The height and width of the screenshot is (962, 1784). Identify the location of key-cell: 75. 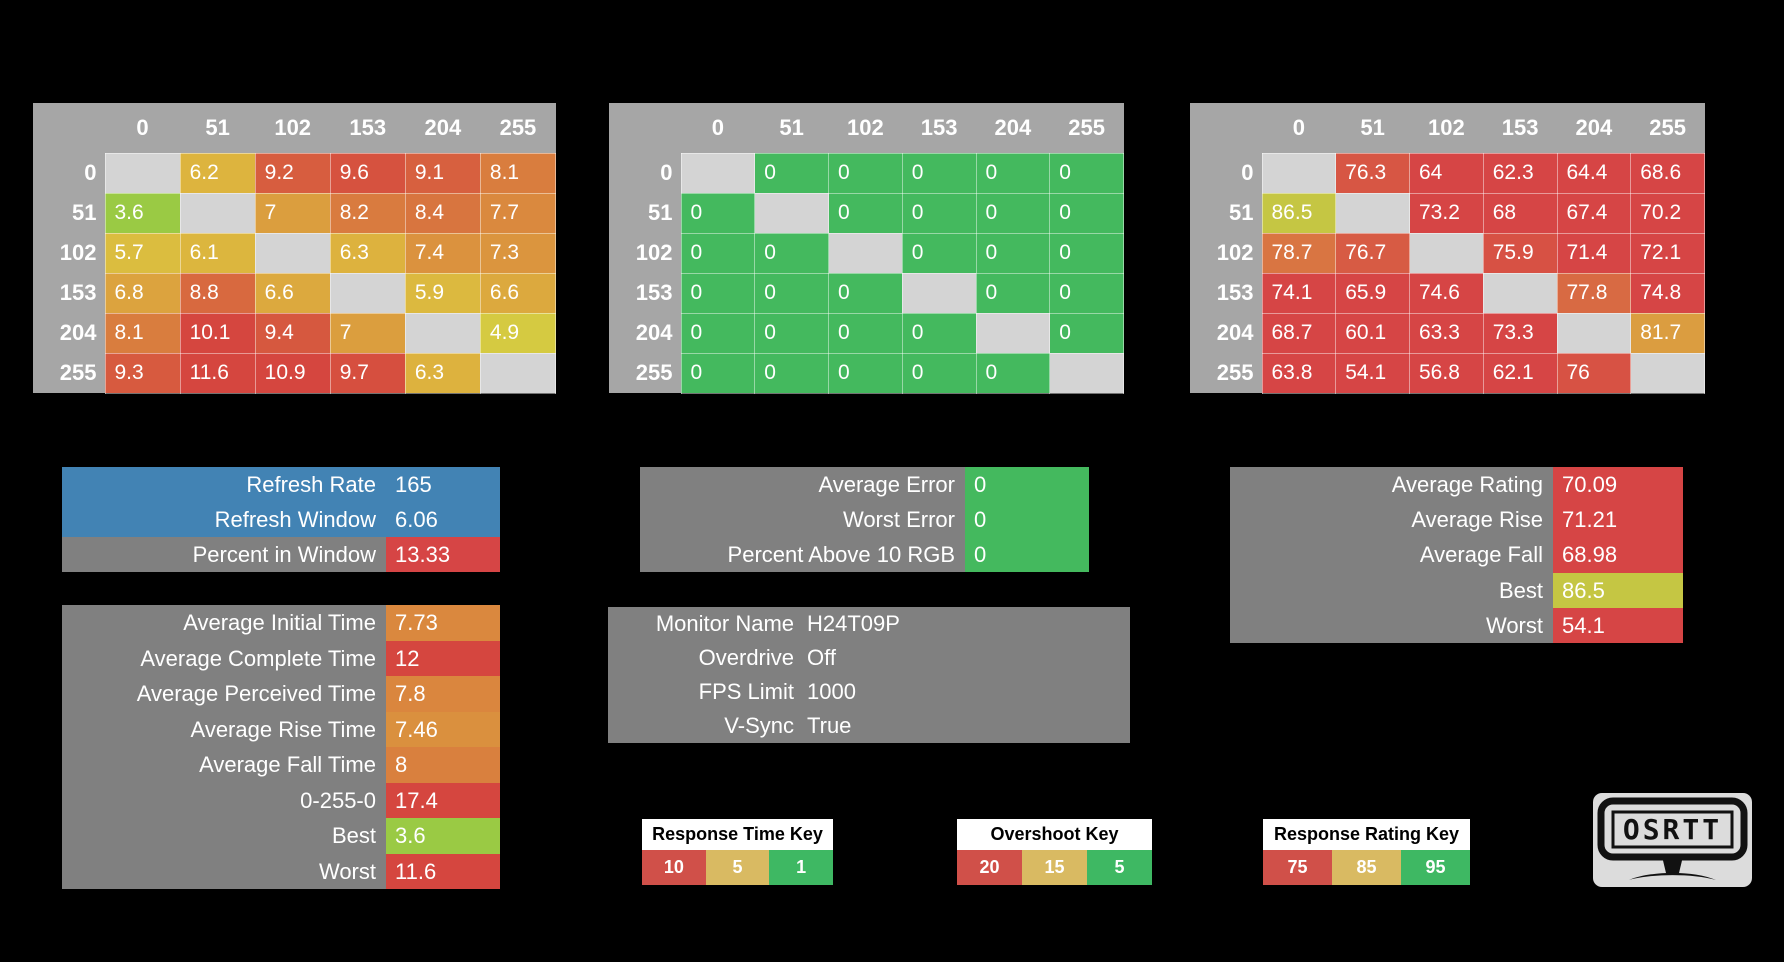
(1297, 867).